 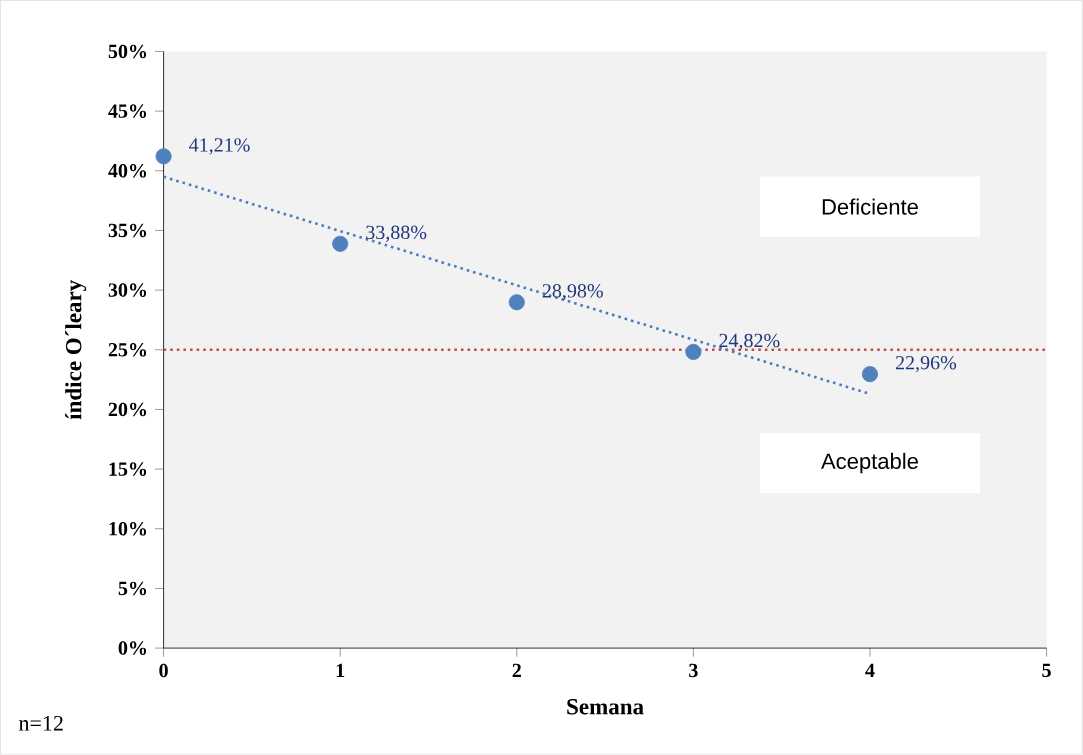 What do you see at coordinates (605, 707) in the screenshot?
I see `x-axis-title: Semana` at bounding box center [605, 707].